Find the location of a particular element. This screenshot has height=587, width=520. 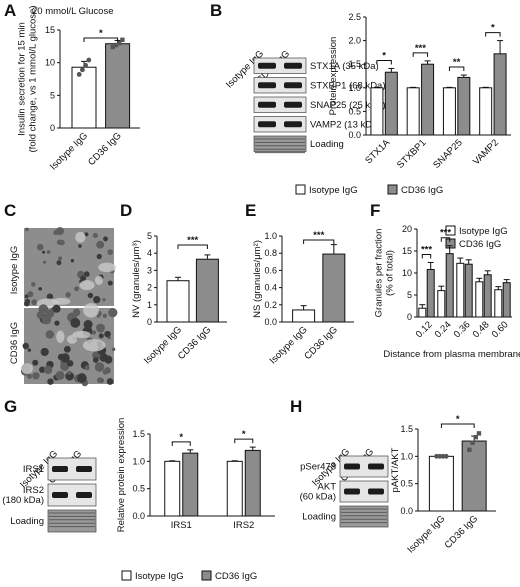

panel-c-letter: C is located at coordinates (10, 210).